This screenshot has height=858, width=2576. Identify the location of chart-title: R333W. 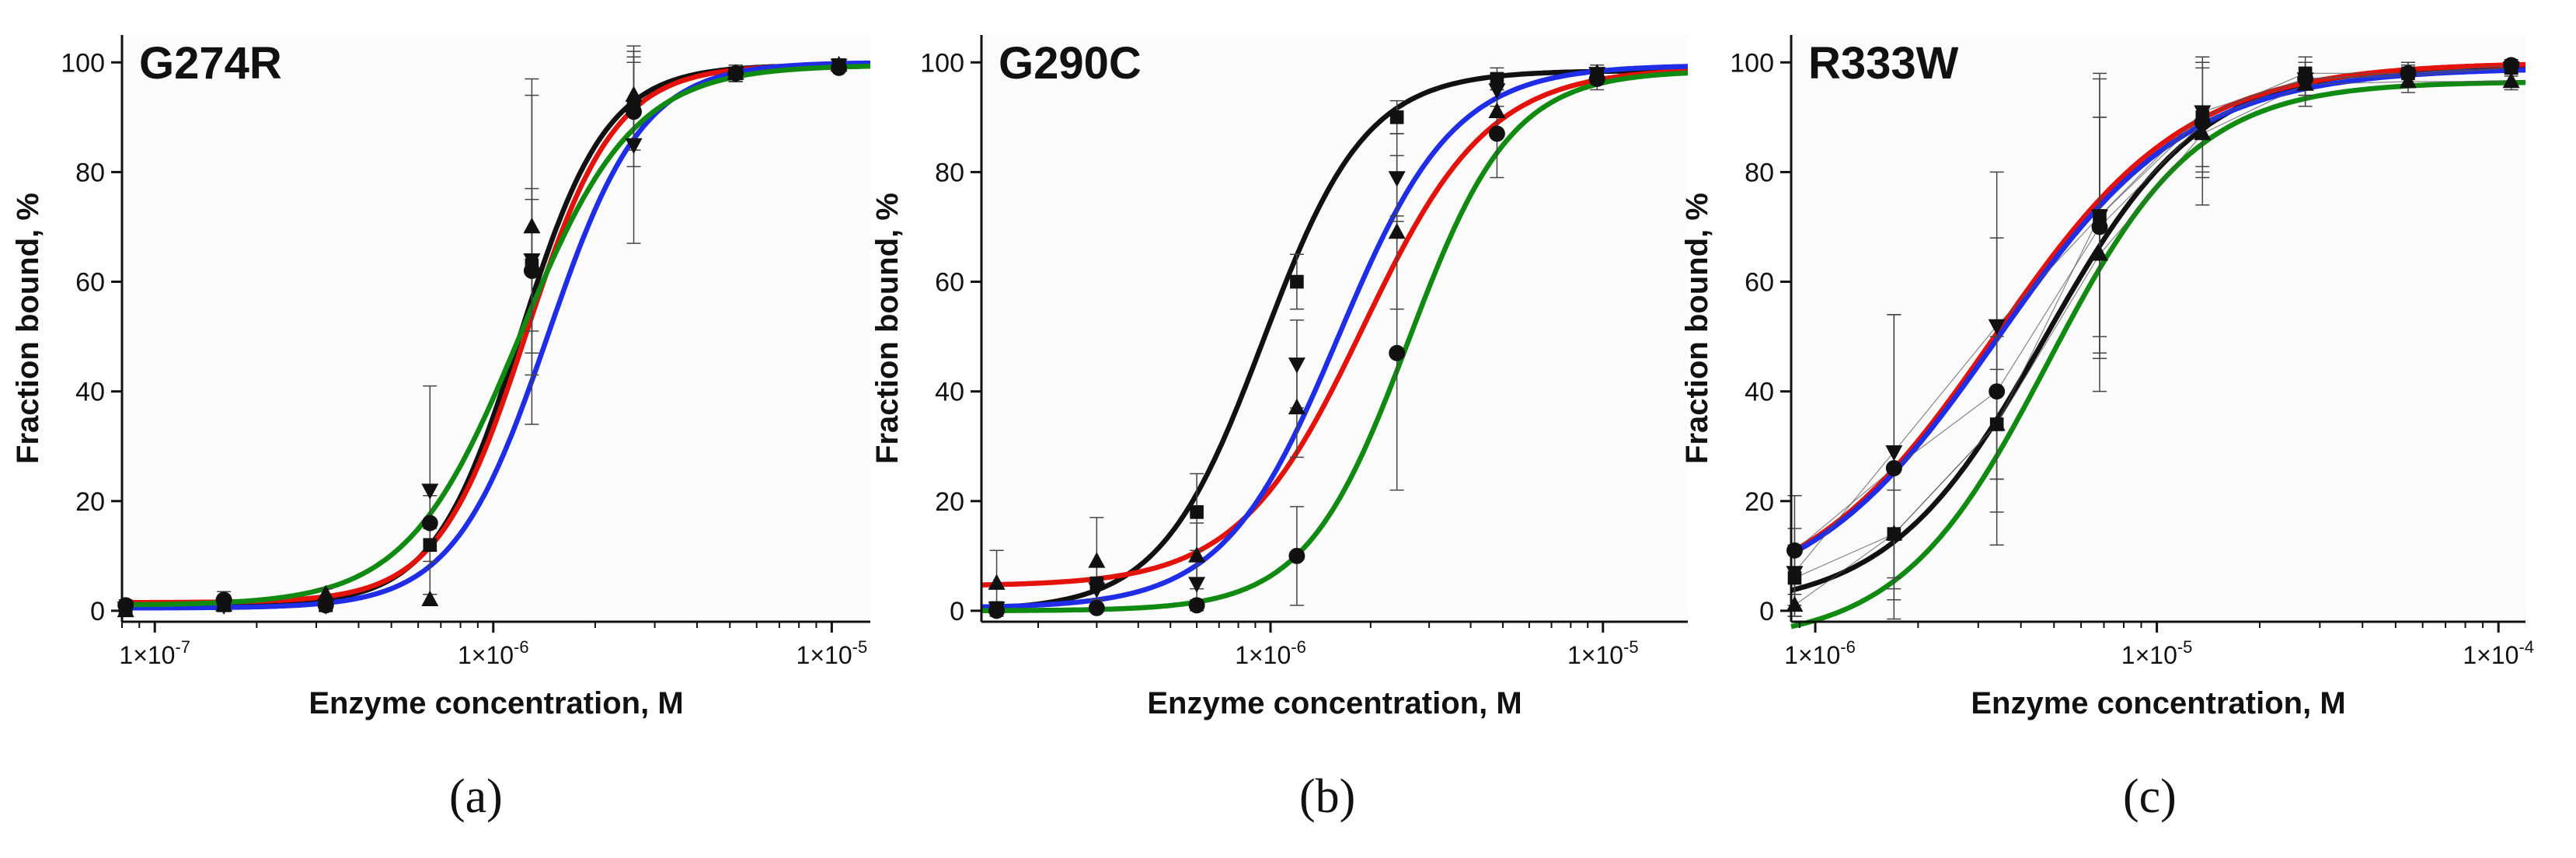
(1883, 63).